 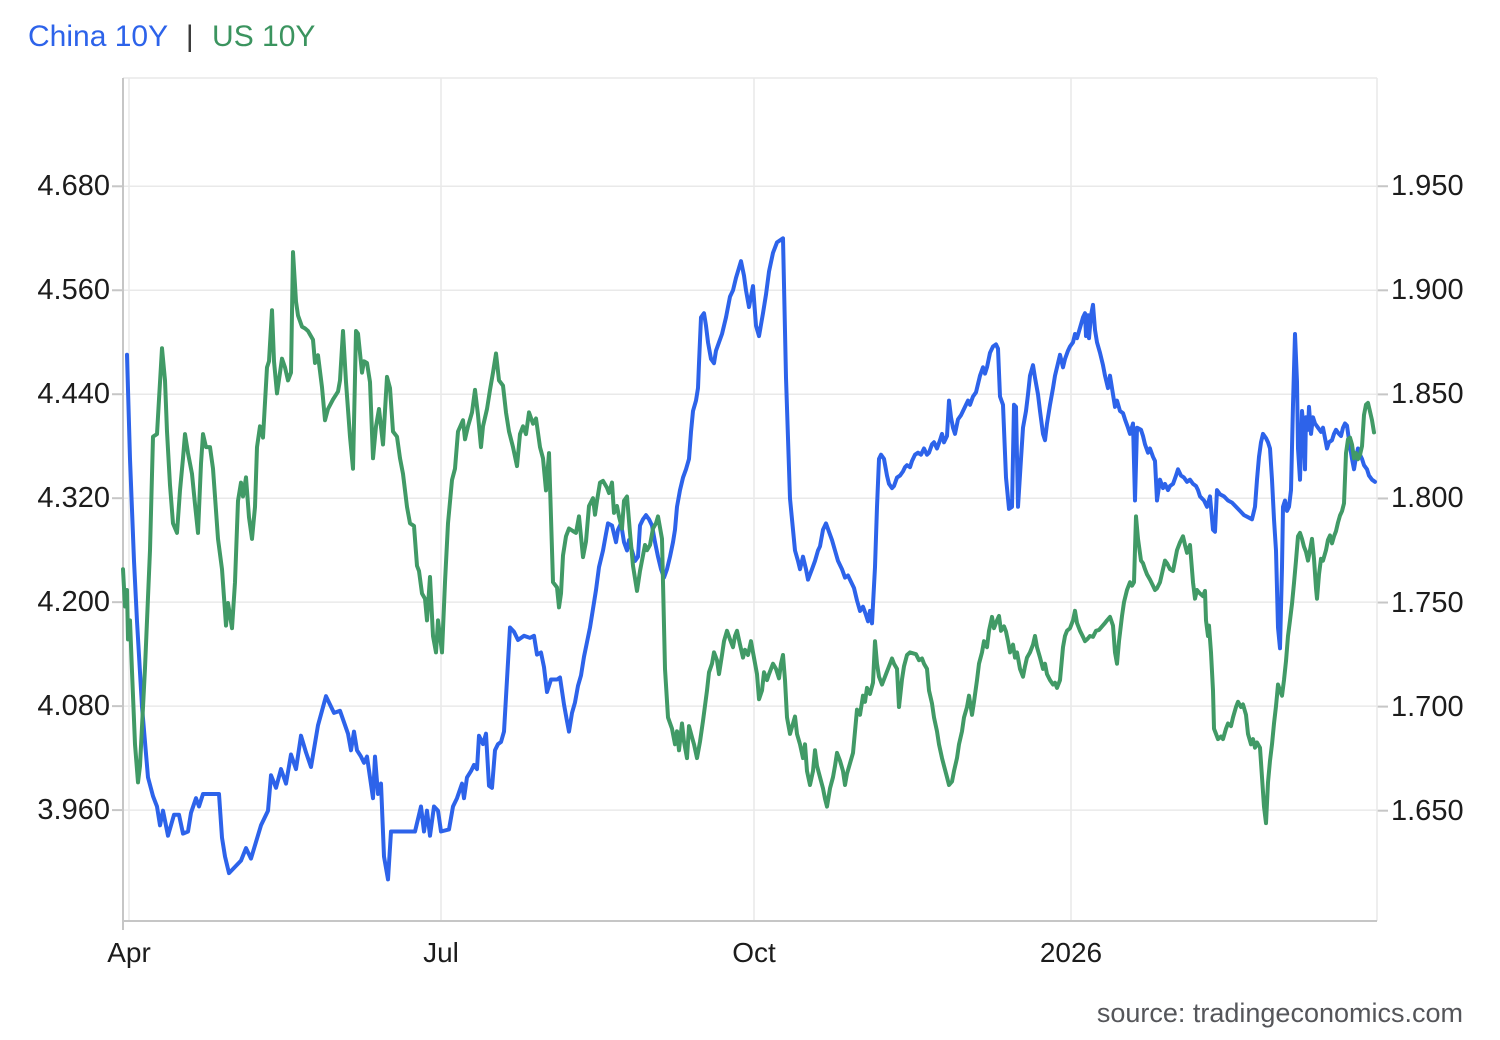 I want to click on right-axis-tick-1.900: 1.900, so click(x=1427, y=290).